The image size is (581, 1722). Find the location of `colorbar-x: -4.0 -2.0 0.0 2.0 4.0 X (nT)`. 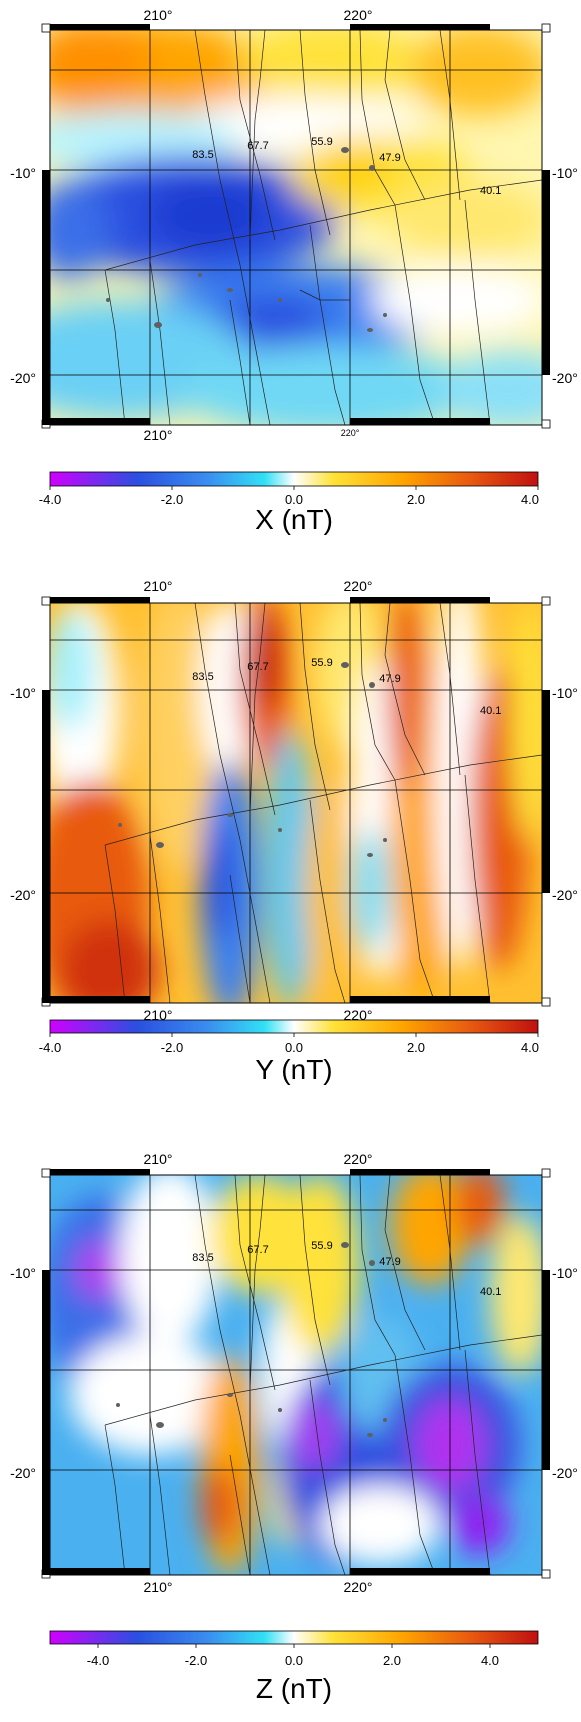

colorbar-x: -4.0 -2.0 0.0 2.0 4.0 X (nT) is located at coordinates (289, 503).